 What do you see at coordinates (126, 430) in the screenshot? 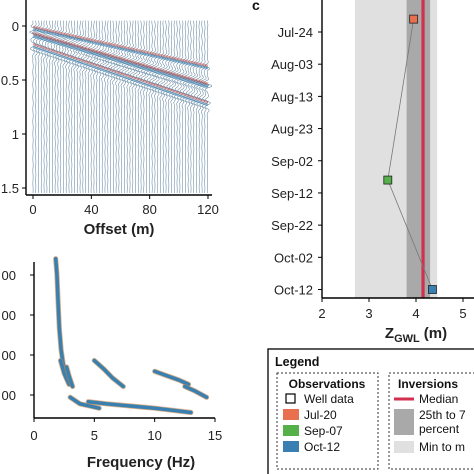
I see `dispersion-x-ticks: 0 5 10 15` at bounding box center [126, 430].